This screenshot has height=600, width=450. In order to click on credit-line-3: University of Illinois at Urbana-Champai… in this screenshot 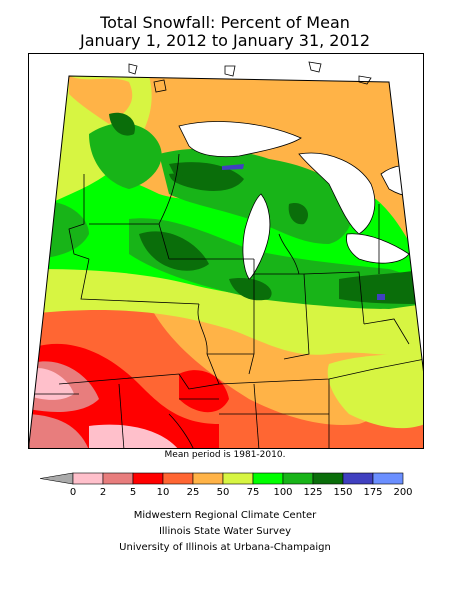, I will do `click(225, 547)`.